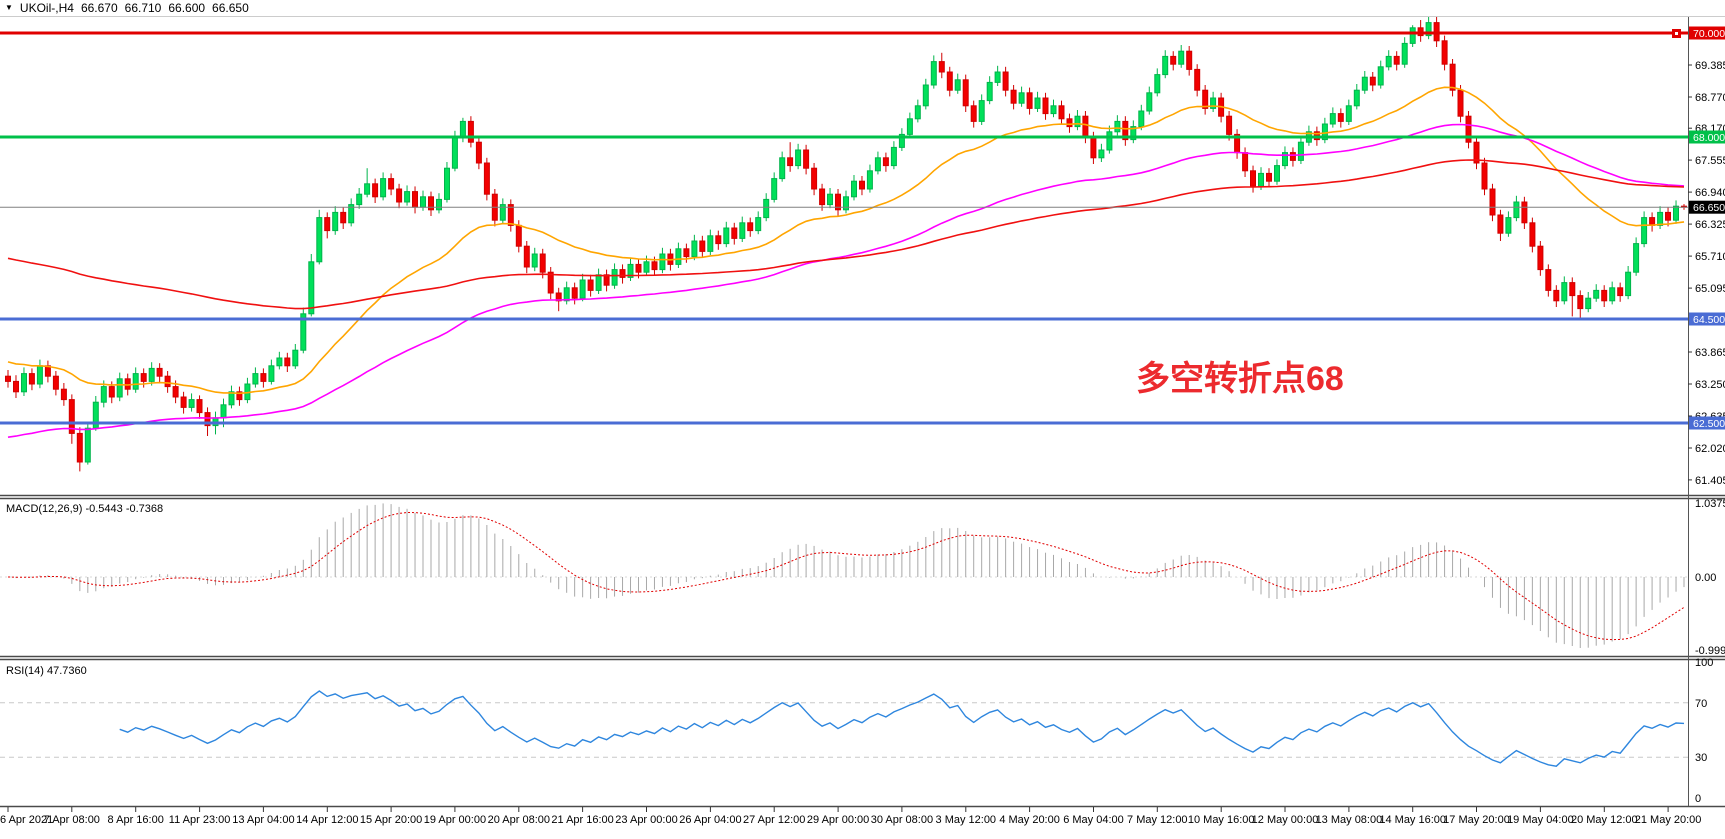  Describe the element at coordinates (1093, 820) in the screenshot. I see `date-tick-label: 6 May 04:00` at that location.